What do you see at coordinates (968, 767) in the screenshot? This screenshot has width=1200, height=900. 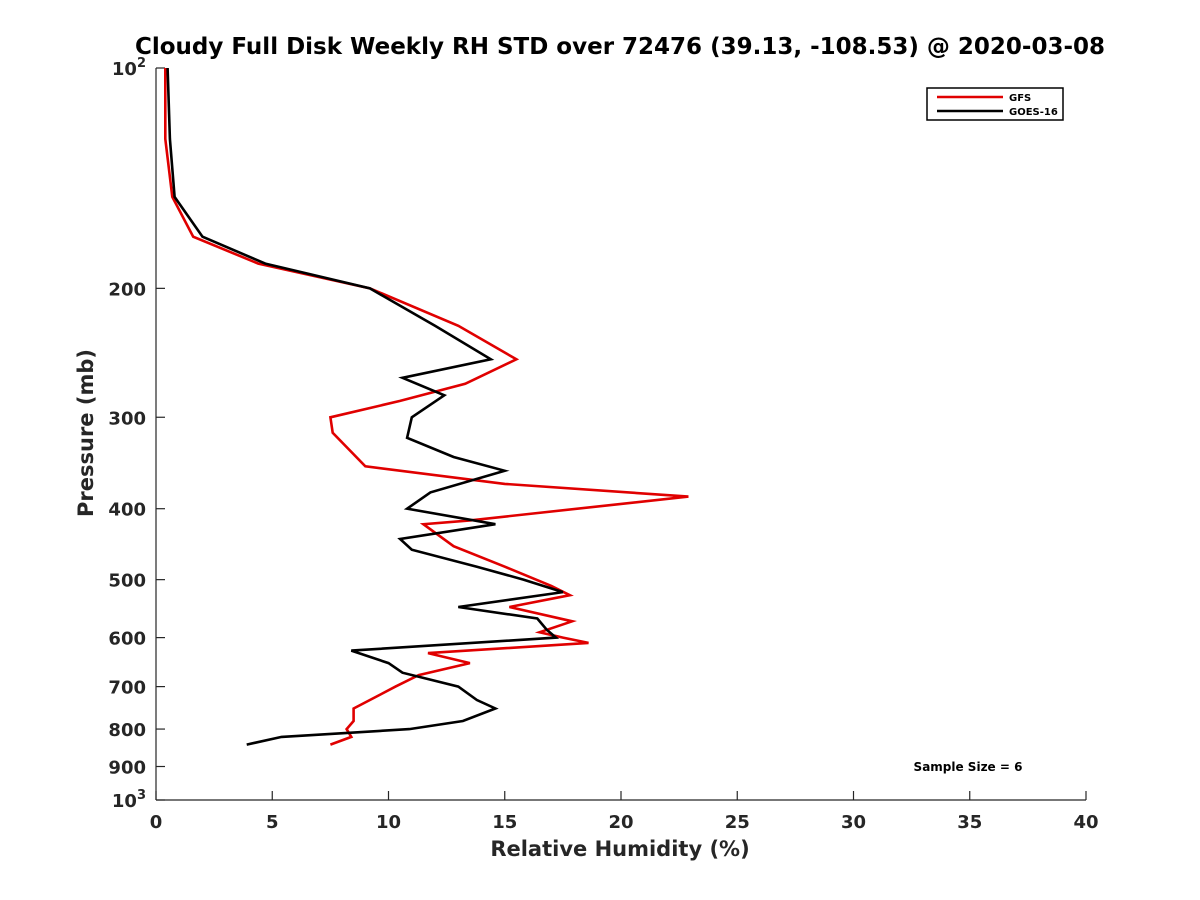 I see `sample-size-annotation: Sample Size = 6` at bounding box center [968, 767].